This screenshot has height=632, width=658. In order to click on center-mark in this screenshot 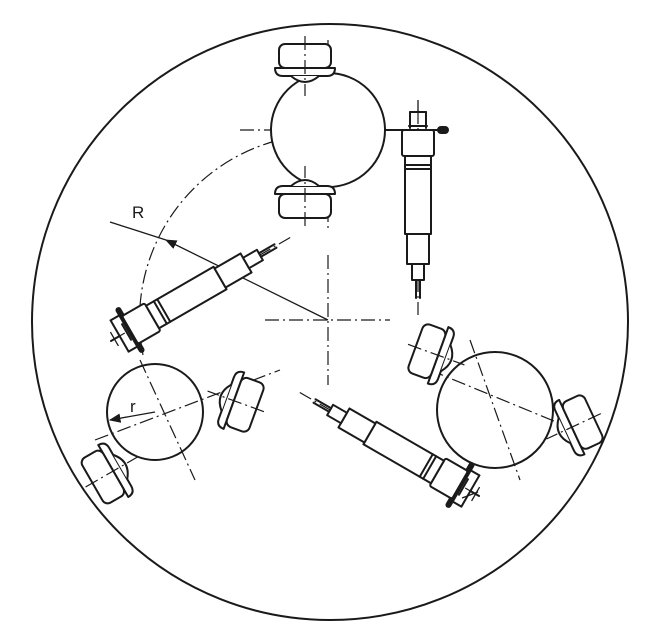, I will do `click(327, 320)`.